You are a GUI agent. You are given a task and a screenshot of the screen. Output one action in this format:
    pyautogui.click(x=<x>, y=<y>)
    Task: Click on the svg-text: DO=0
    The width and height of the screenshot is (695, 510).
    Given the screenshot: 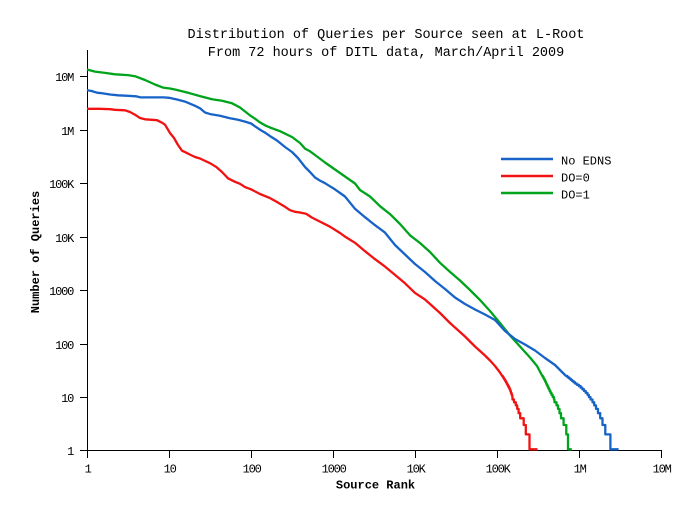 What is the action you would take?
    pyautogui.click(x=575, y=179)
    